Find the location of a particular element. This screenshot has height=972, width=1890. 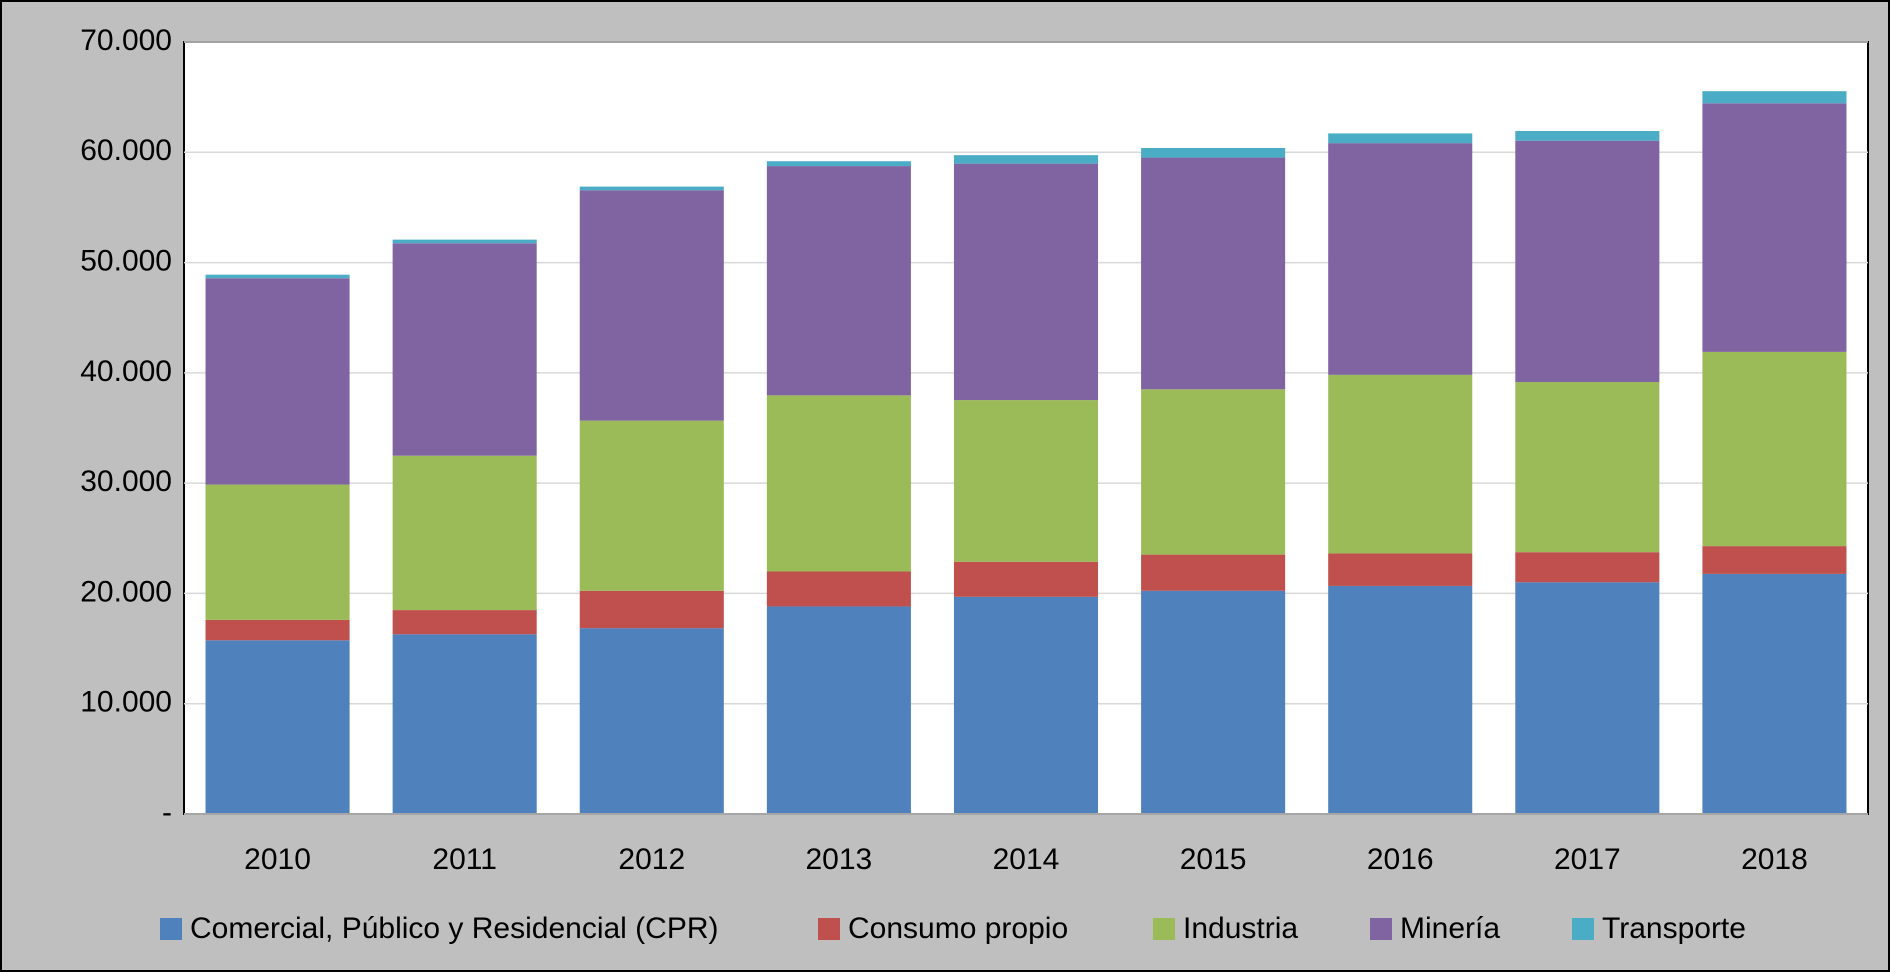

legend-label: Comercial, Público y Residencial (CPR) is located at coordinates (454, 928).